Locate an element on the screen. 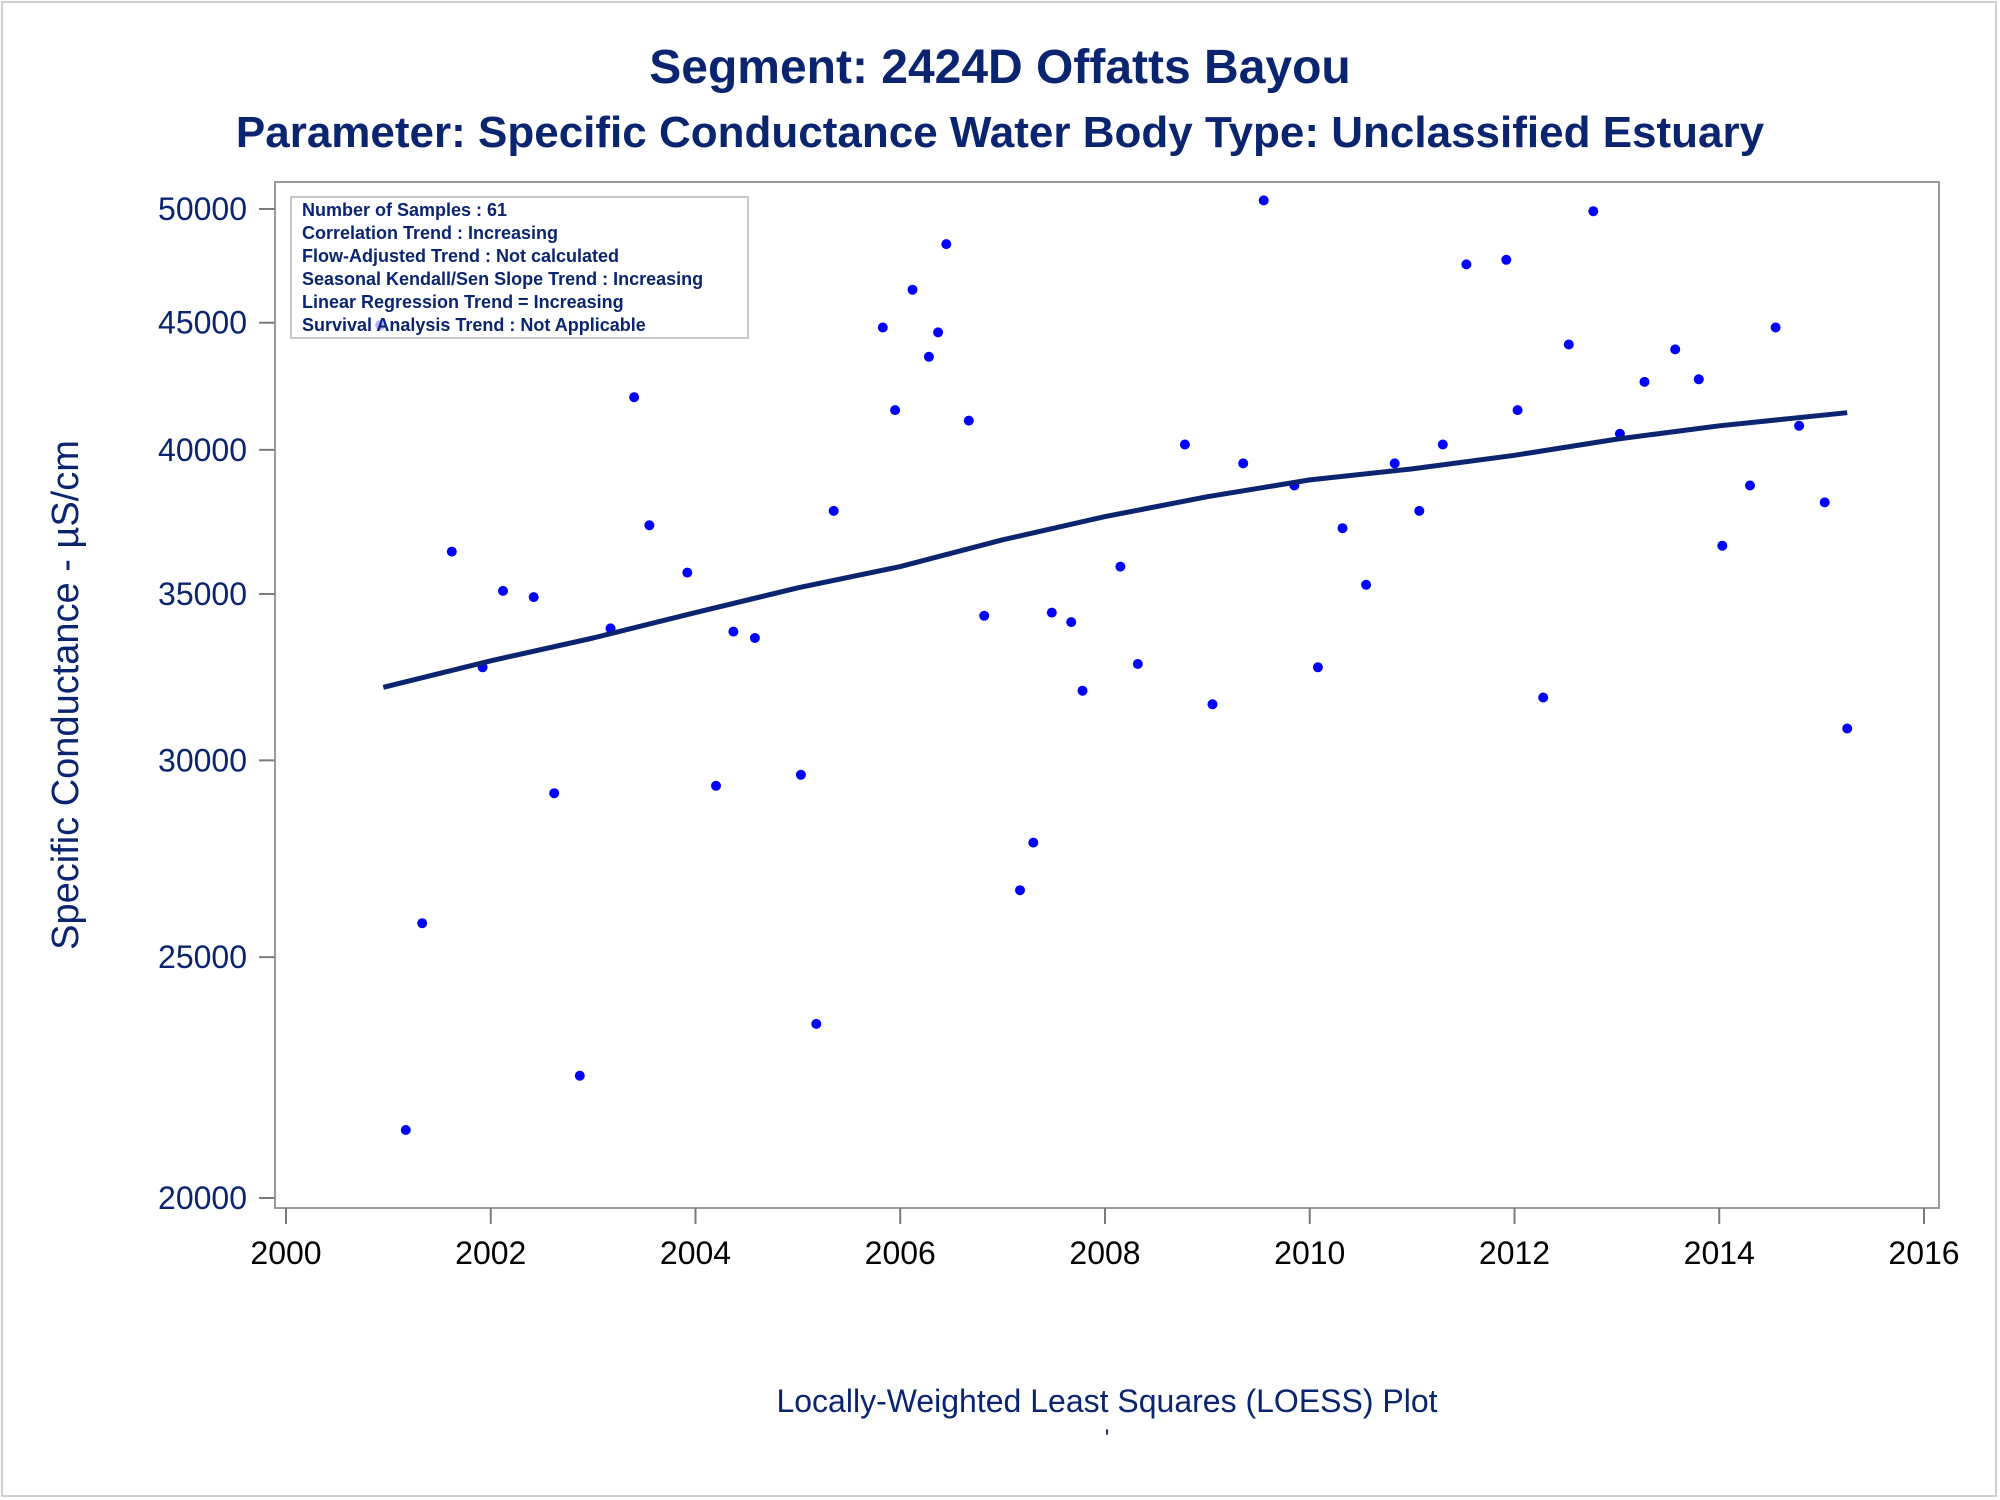 The image size is (2000, 1500). chart-title: Segment: 2424D Offatts Bayou is located at coordinates (1000, 67).